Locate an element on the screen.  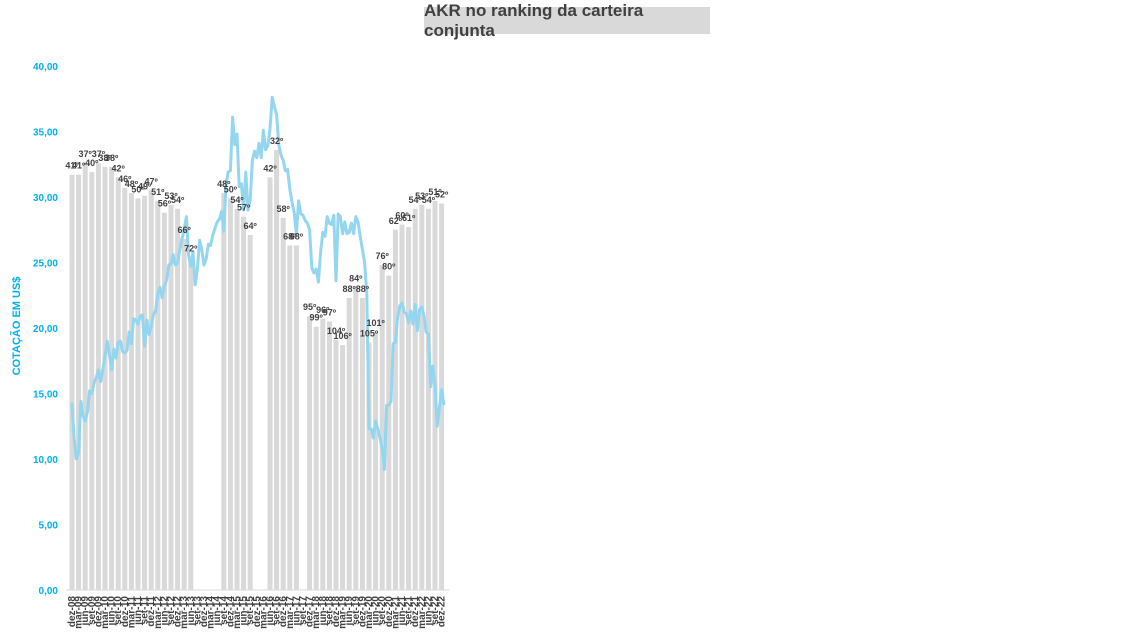
y-tick-label: 25,00 is located at coordinates (45, 264).